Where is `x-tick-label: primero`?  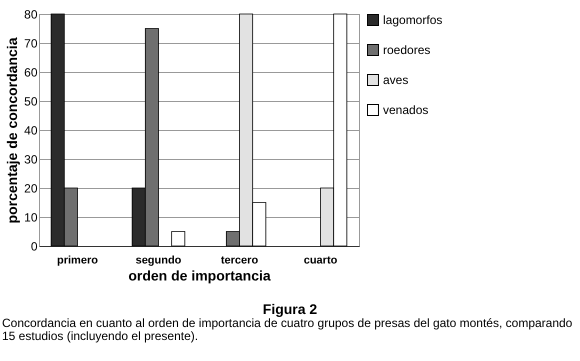
x-tick-label: primero is located at coordinates (77, 260).